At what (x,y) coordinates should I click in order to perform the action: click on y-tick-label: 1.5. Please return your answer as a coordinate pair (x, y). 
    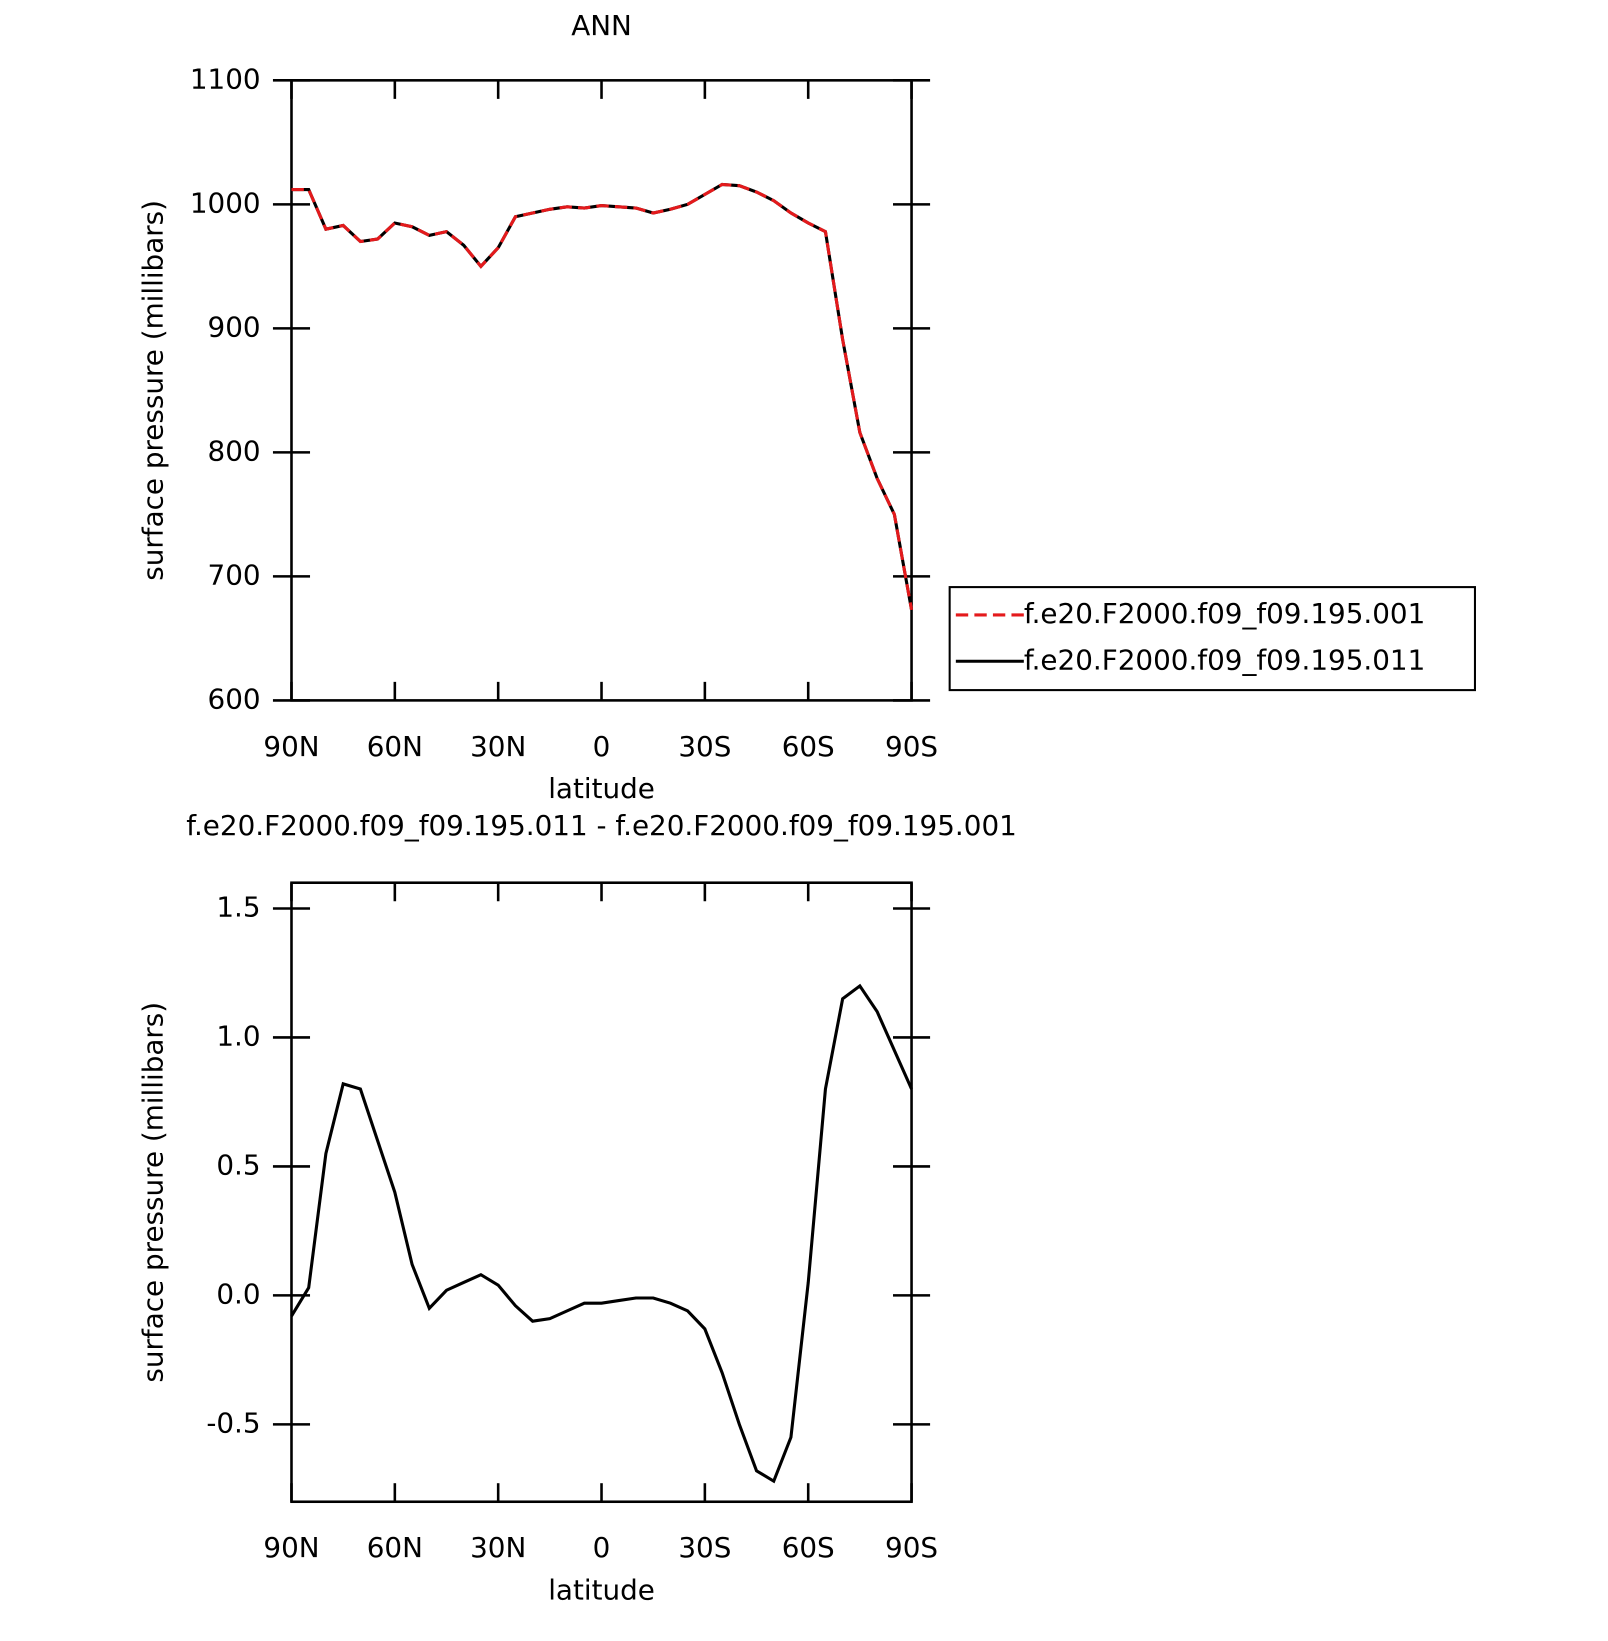
    Looking at the image, I should click on (238, 907).